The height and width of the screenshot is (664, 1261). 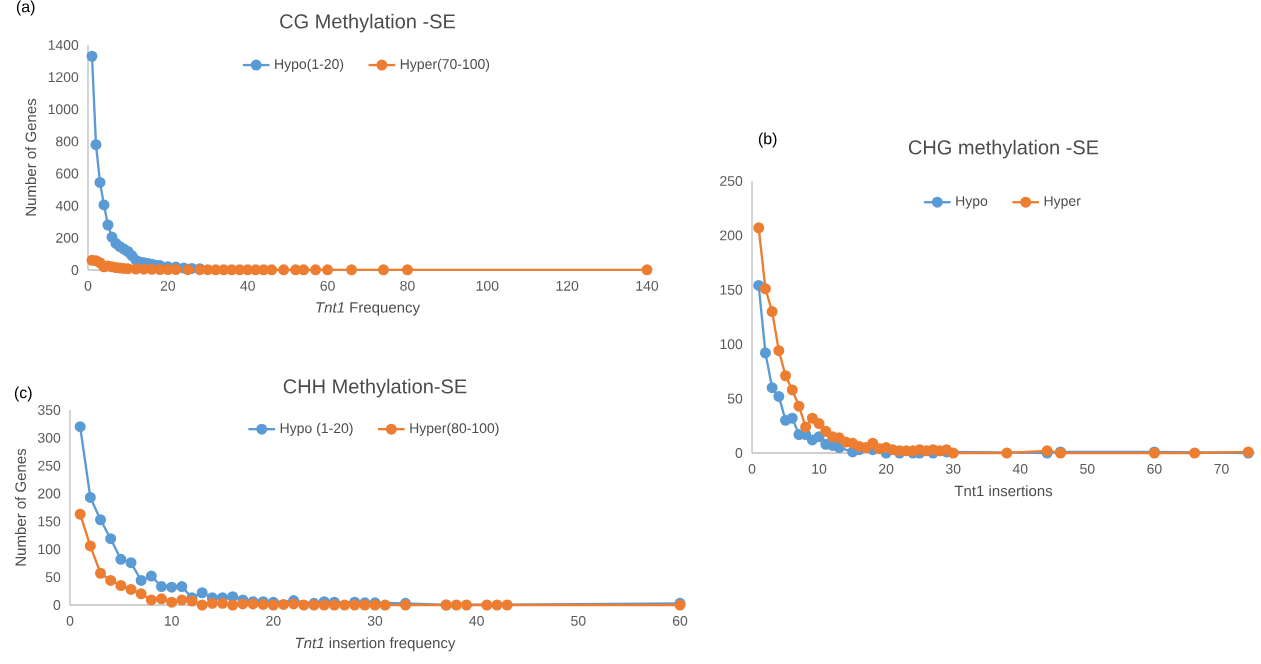 I want to click on y-tick-label: 1200, so click(x=63, y=77).